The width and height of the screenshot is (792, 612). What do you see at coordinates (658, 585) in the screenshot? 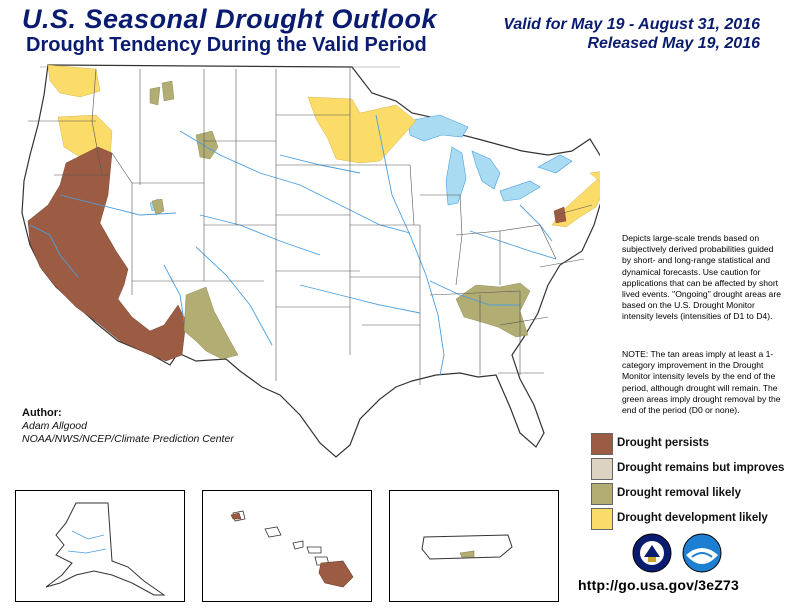
I see `source-url: http://go.usa.gov/3eZ73` at bounding box center [658, 585].